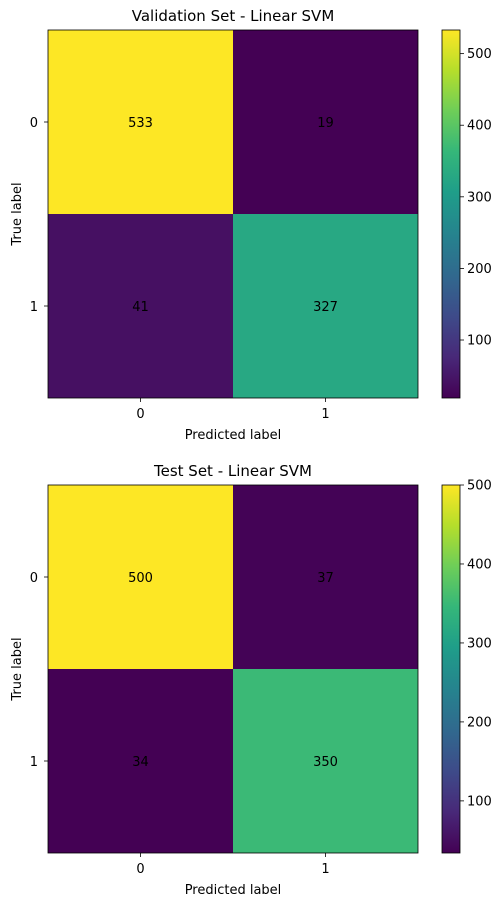  I want to click on cell-value-1-0: 34, so click(140, 762).